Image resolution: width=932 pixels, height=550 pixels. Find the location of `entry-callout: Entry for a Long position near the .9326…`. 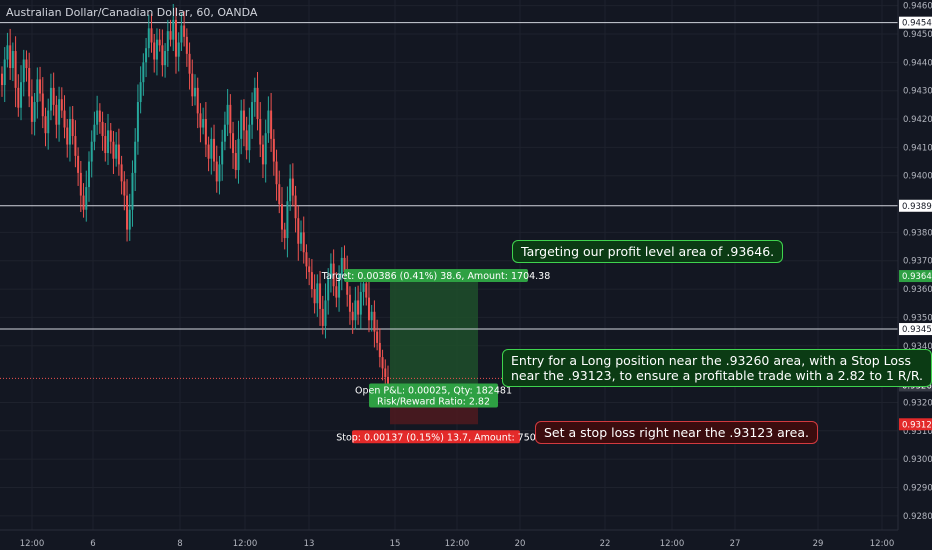

entry-callout: Entry for a Long position near the .9326… is located at coordinates (717, 368).